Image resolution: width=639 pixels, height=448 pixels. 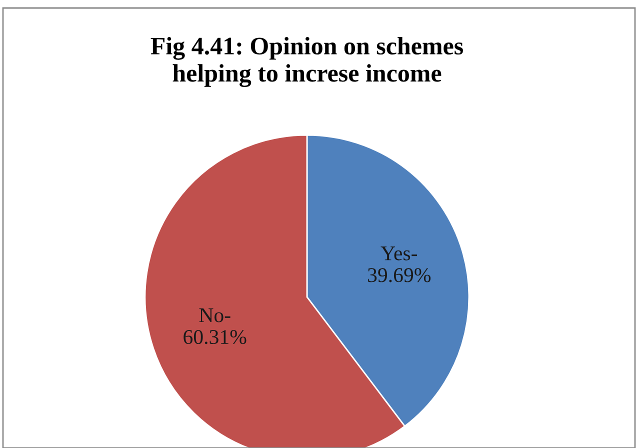 What do you see at coordinates (214, 315) in the screenshot?
I see `slice-label: No-` at bounding box center [214, 315].